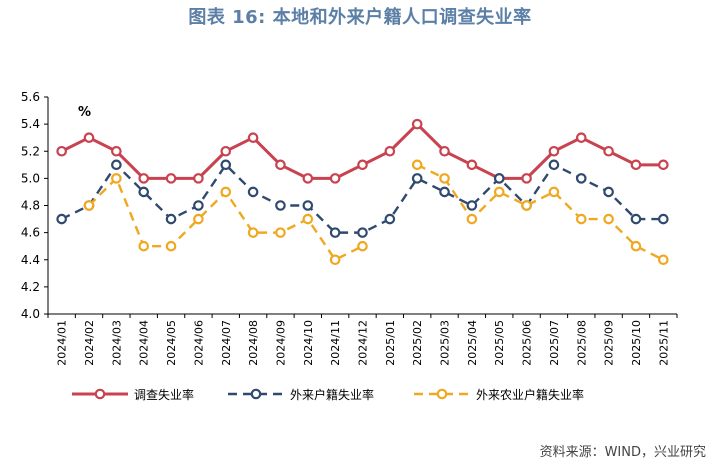  What do you see at coordinates (30, 124) in the screenshot?
I see `y-tick-label: 5.4` at bounding box center [30, 124].